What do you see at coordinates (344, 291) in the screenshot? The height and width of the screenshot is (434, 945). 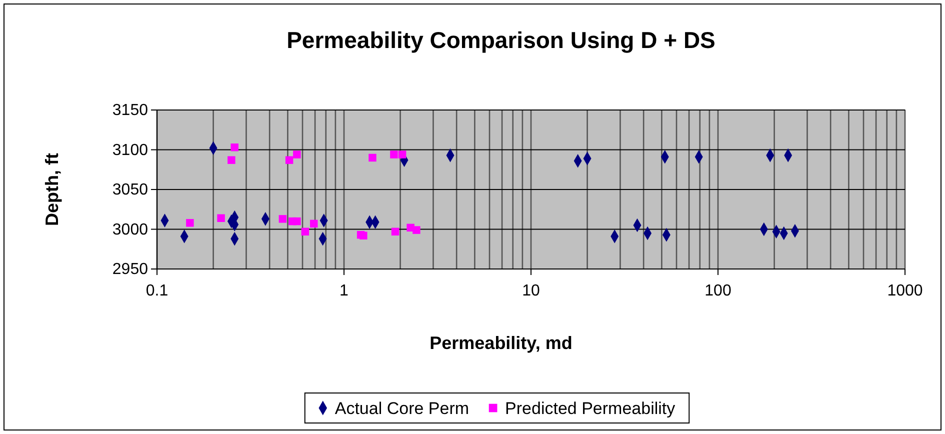 I see `x-tick-label: 1` at bounding box center [344, 291].